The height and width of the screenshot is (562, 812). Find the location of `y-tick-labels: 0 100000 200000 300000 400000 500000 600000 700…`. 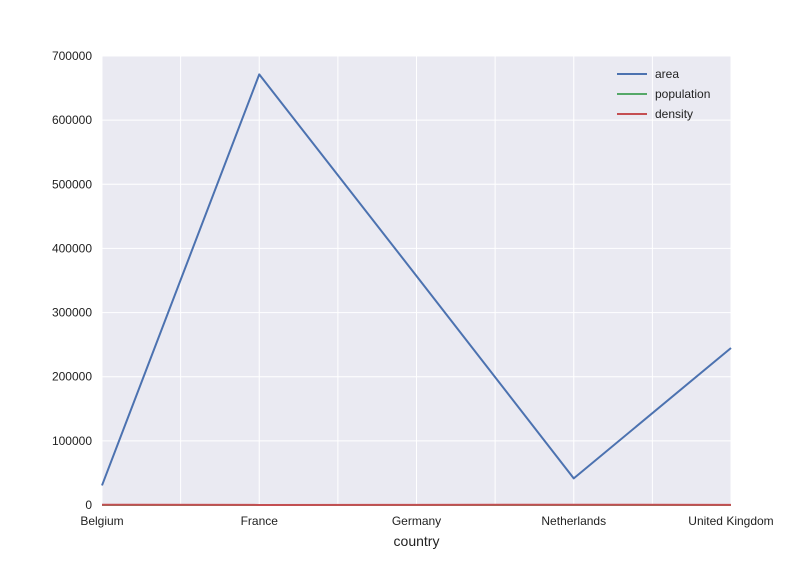

y-tick-labels: 0 100000 200000 300000 400000 500000 600000 700… is located at coordinates (72, 280).